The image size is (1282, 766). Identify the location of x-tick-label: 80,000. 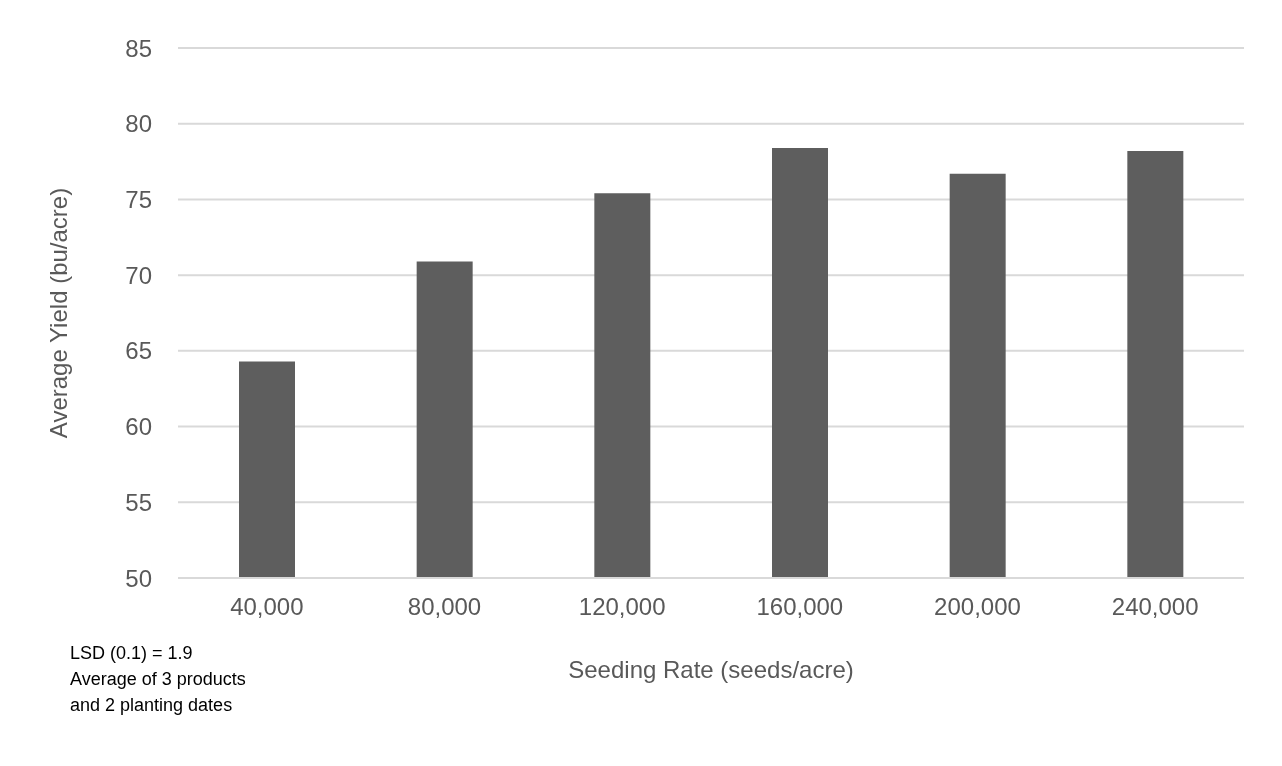
(444, 607).